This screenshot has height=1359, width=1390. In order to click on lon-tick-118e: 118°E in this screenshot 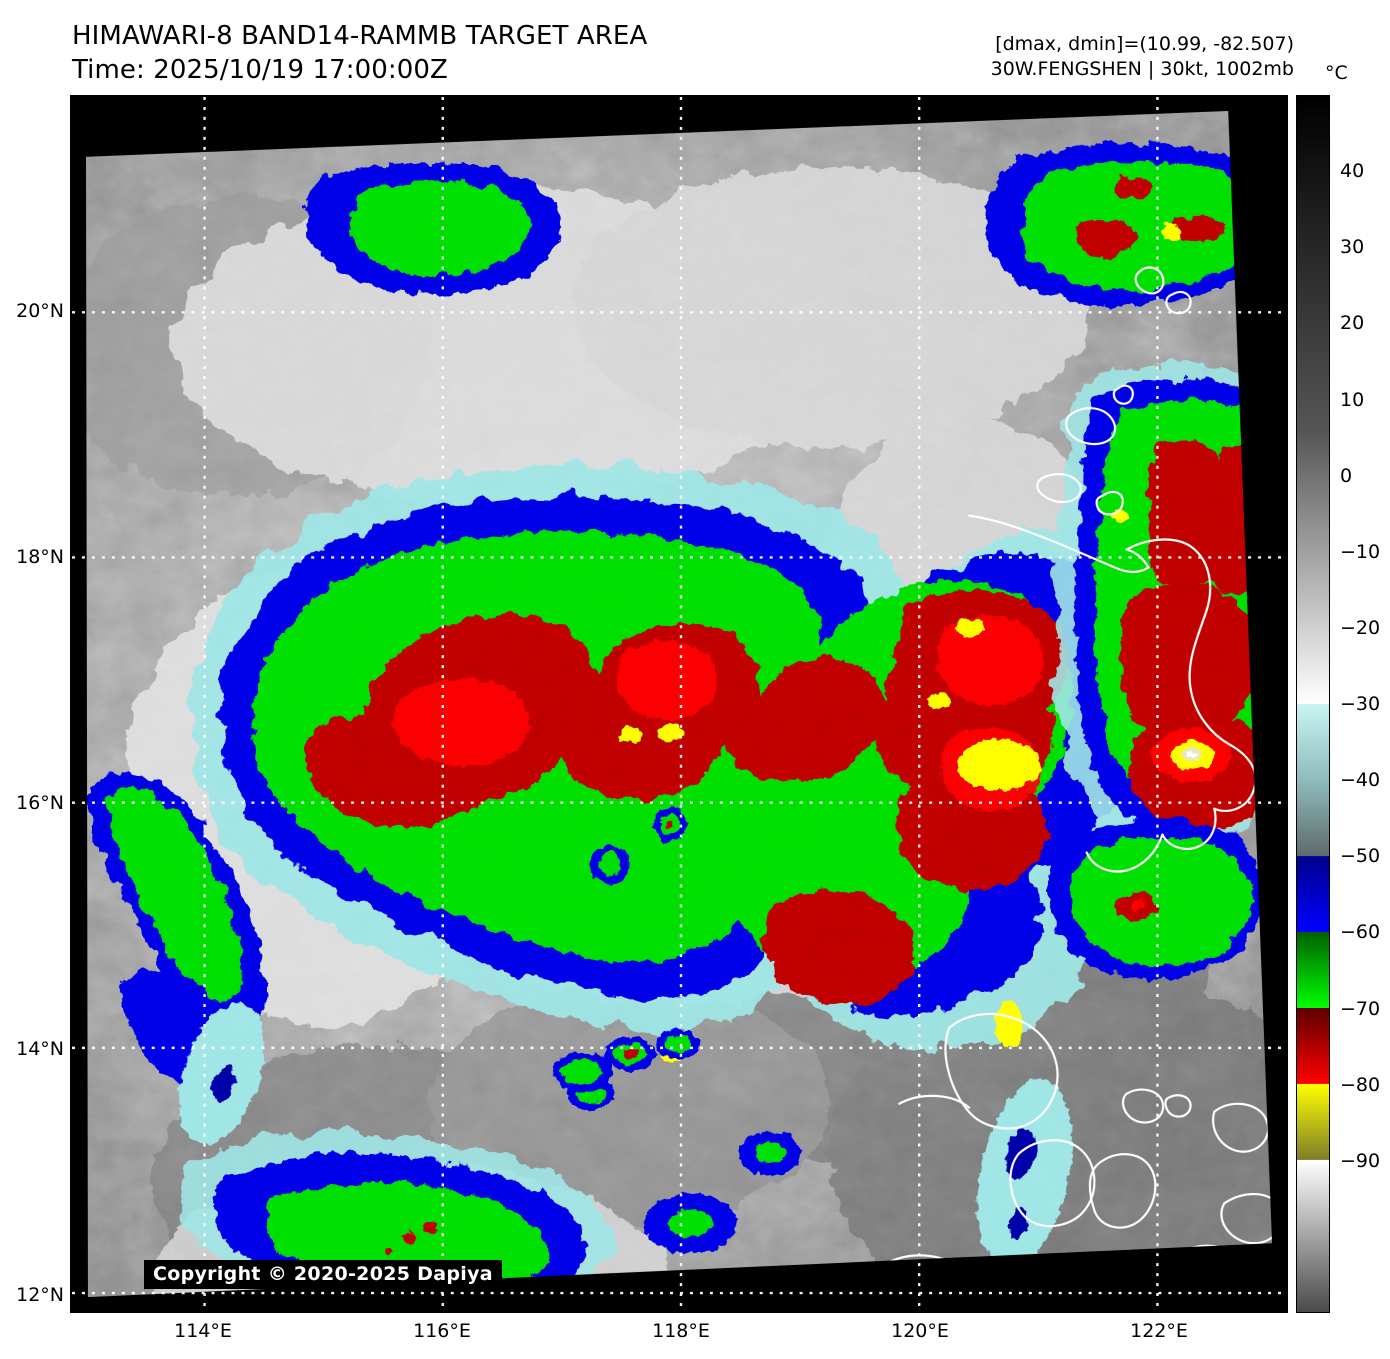, I will do `click(681, 1331)`.